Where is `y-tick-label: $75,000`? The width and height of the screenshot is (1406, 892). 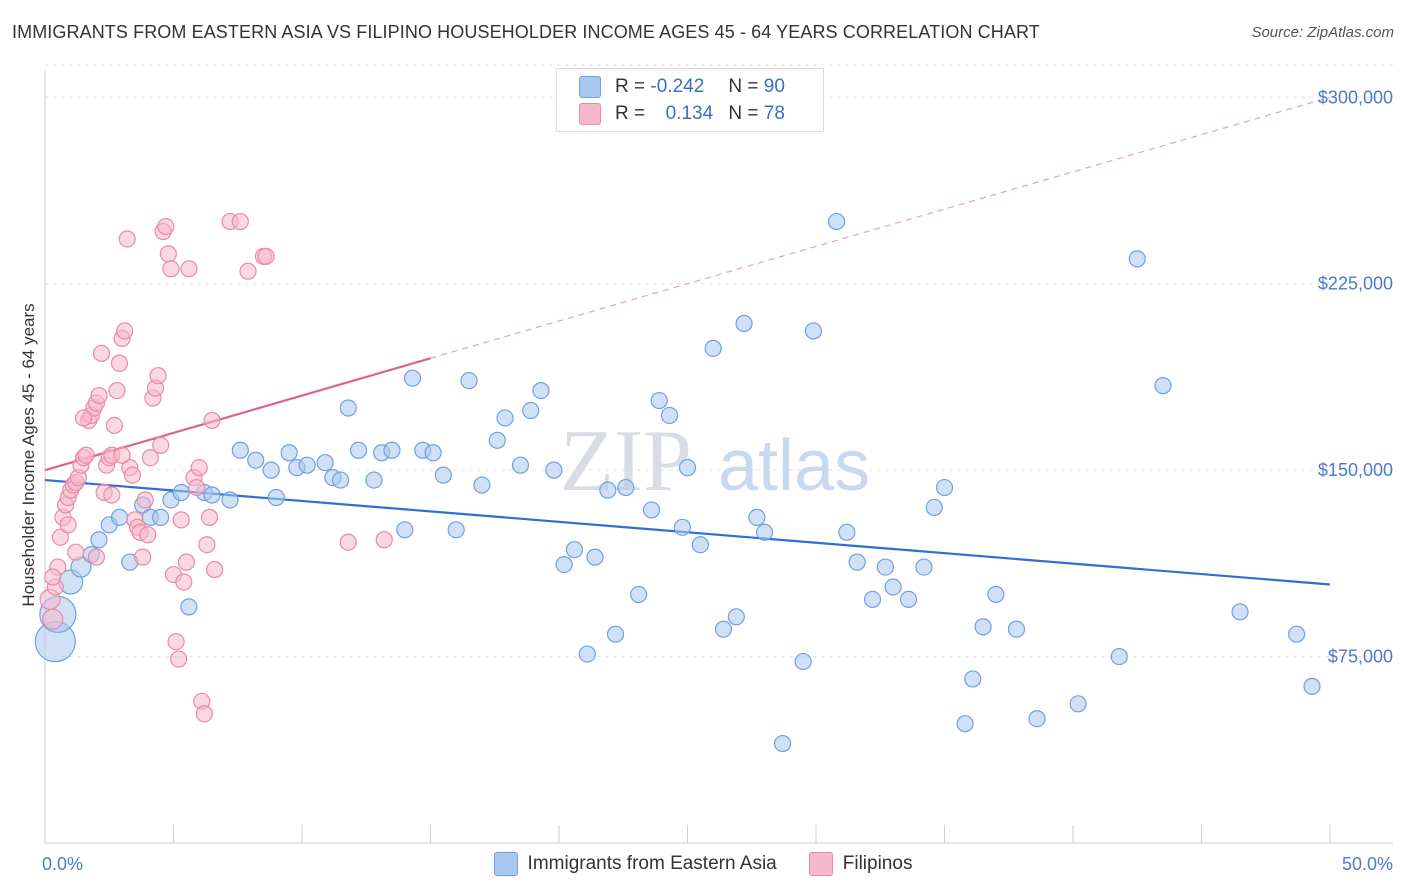
y-tick-label: $75,000 is located at coordinates (1360, 657).